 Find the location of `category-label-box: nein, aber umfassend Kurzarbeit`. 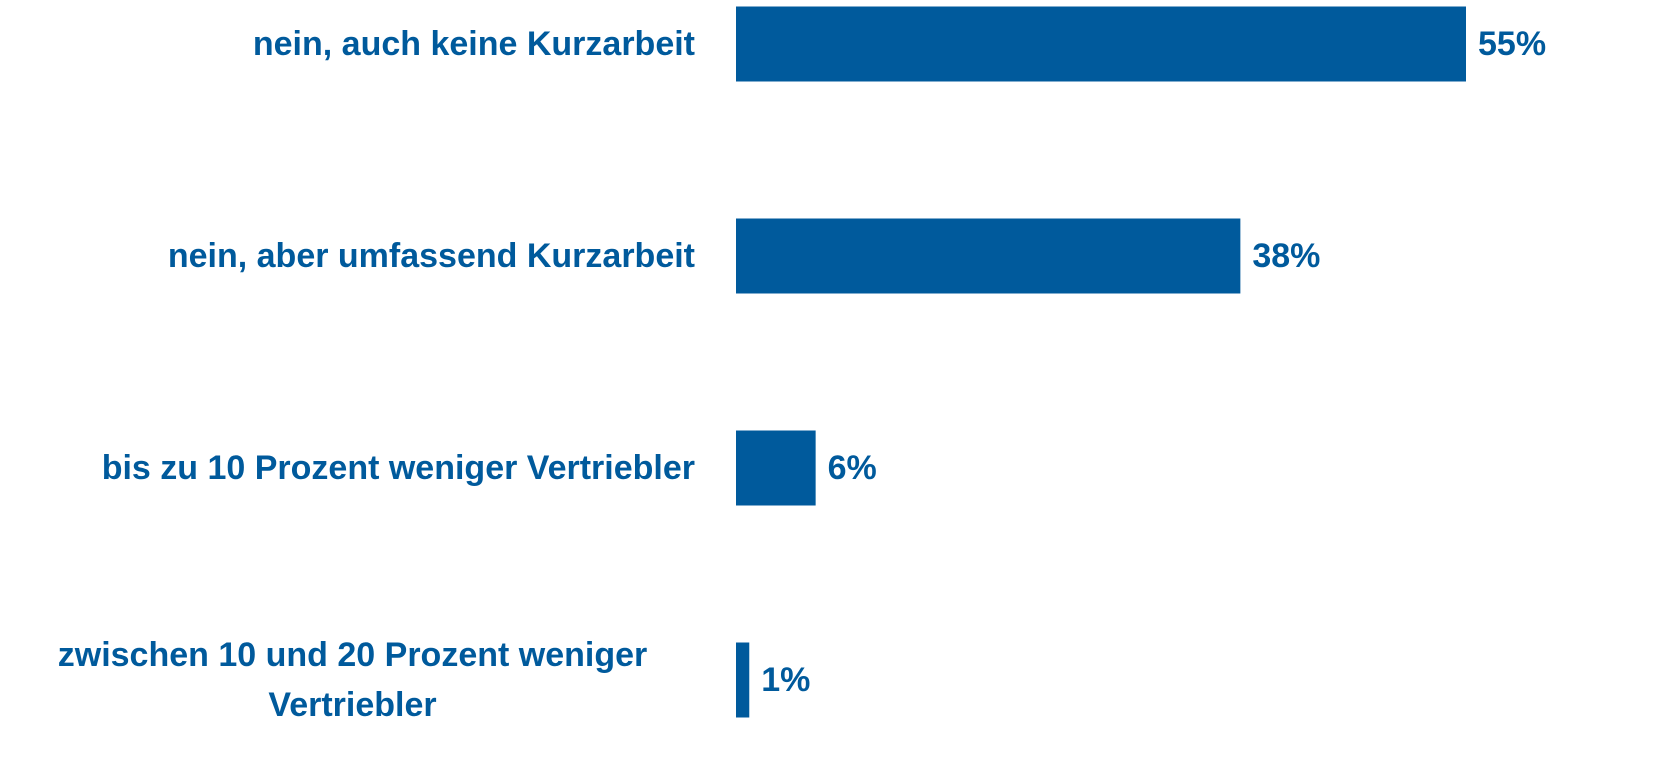

category-label-box: nein, aber umfassend Kurzarbeit is located at coordinates (352, 256).